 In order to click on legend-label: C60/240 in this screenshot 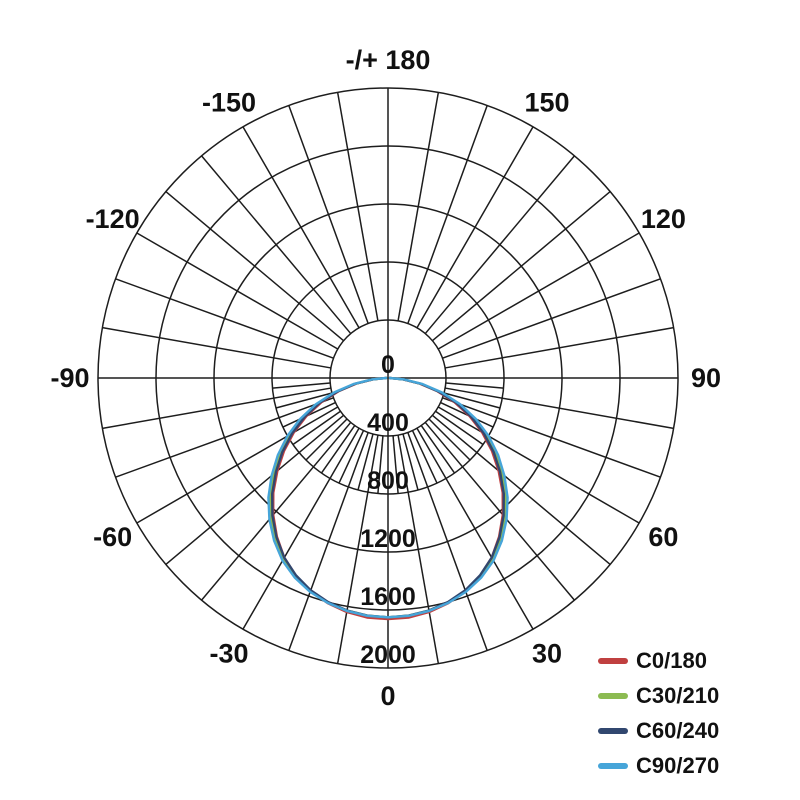, I will do `click(678, 730)`.